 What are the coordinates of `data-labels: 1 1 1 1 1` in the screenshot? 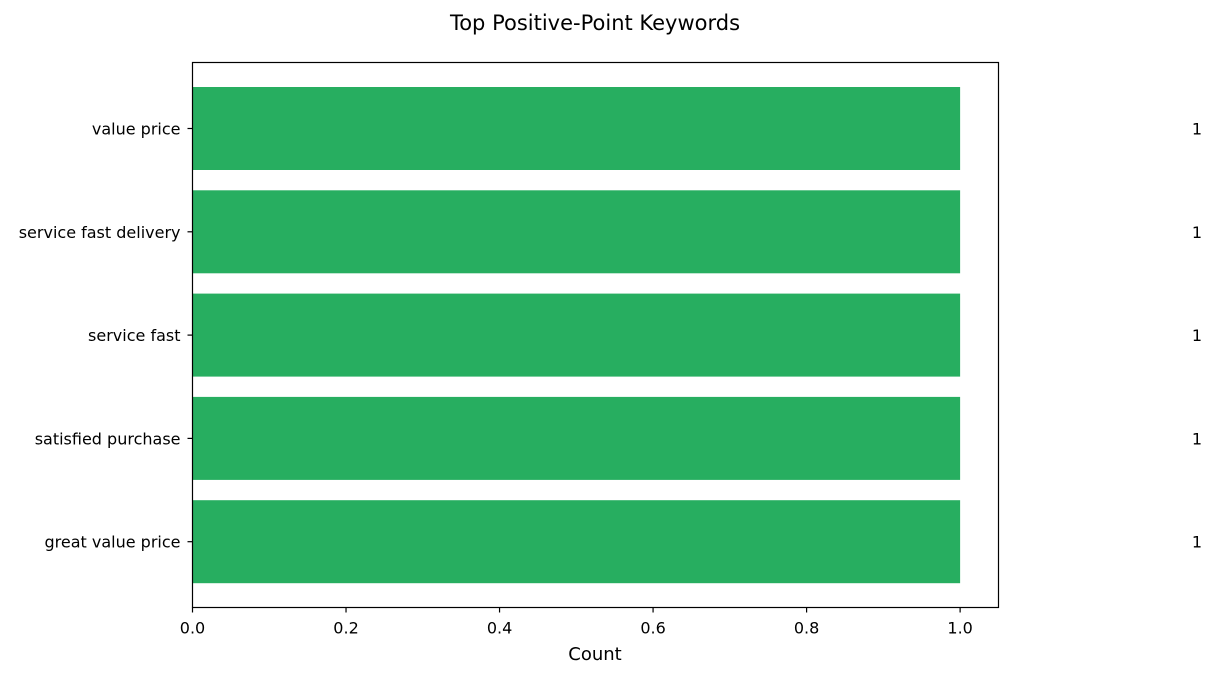 It's located at (1197, 336).